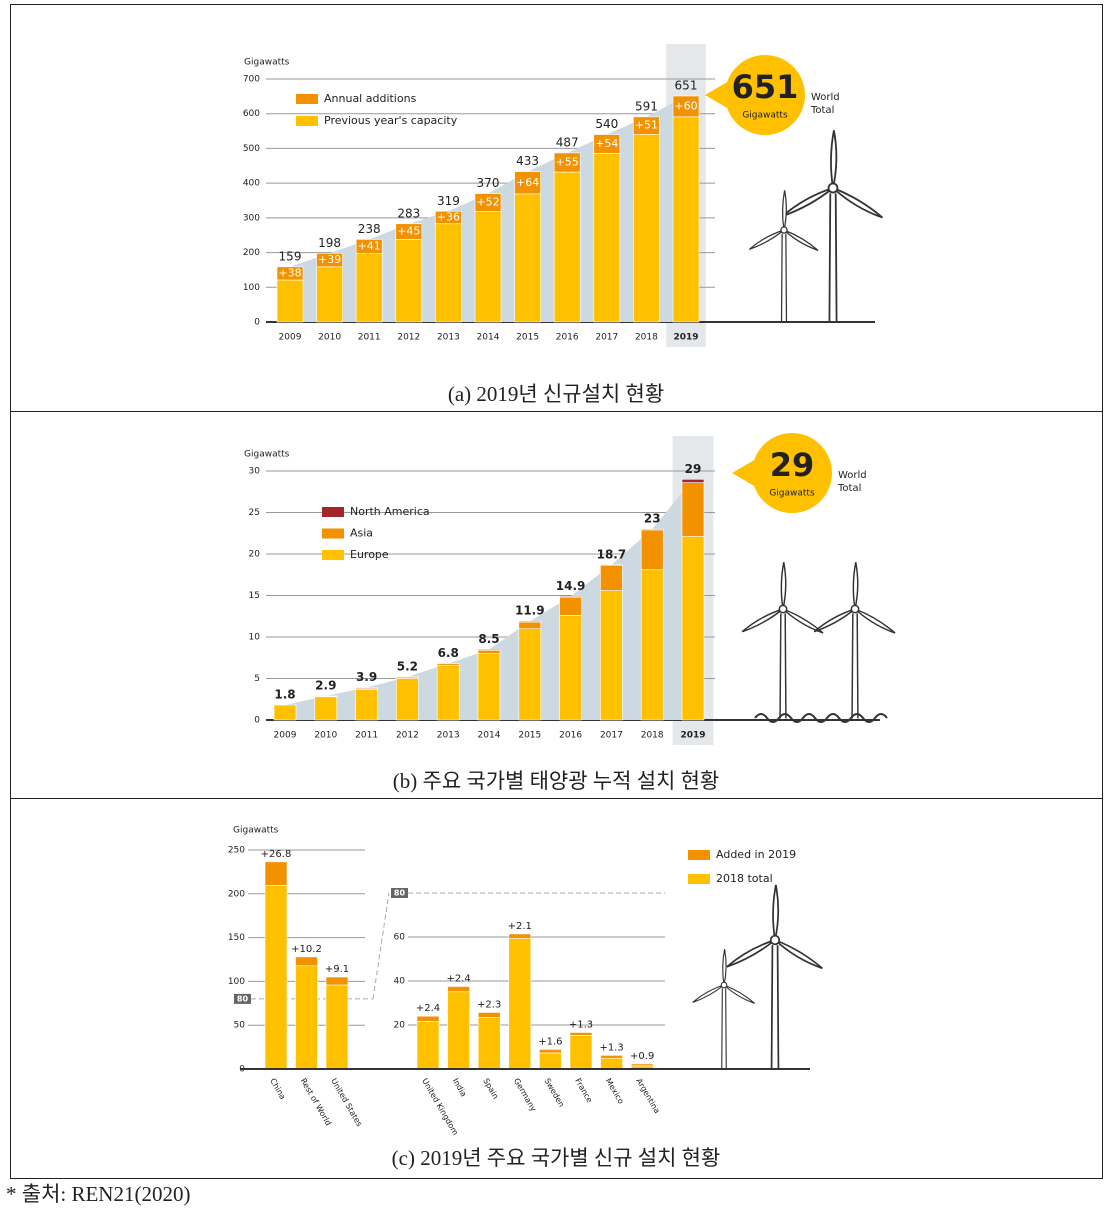  Describe the element at coordinates (329, 243) in the screenshot. I see `total-label: 198` at that location.